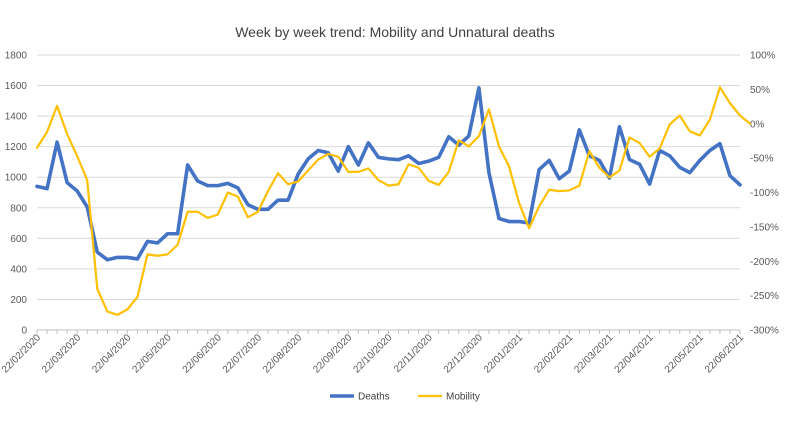 This screenshot has width=790, height=426. What do you see at coordinates (332, 353) in the screenshot?
I see `x-tick-label: 22/09/2020` at bounding box center [332, 353].